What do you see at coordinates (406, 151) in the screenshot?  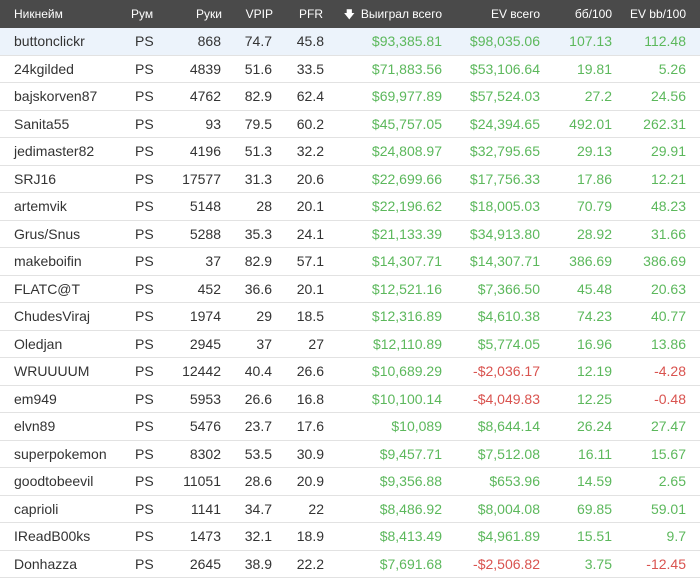 I see `cell-won-total: $24,808.97` at bounding box center [406, 151].